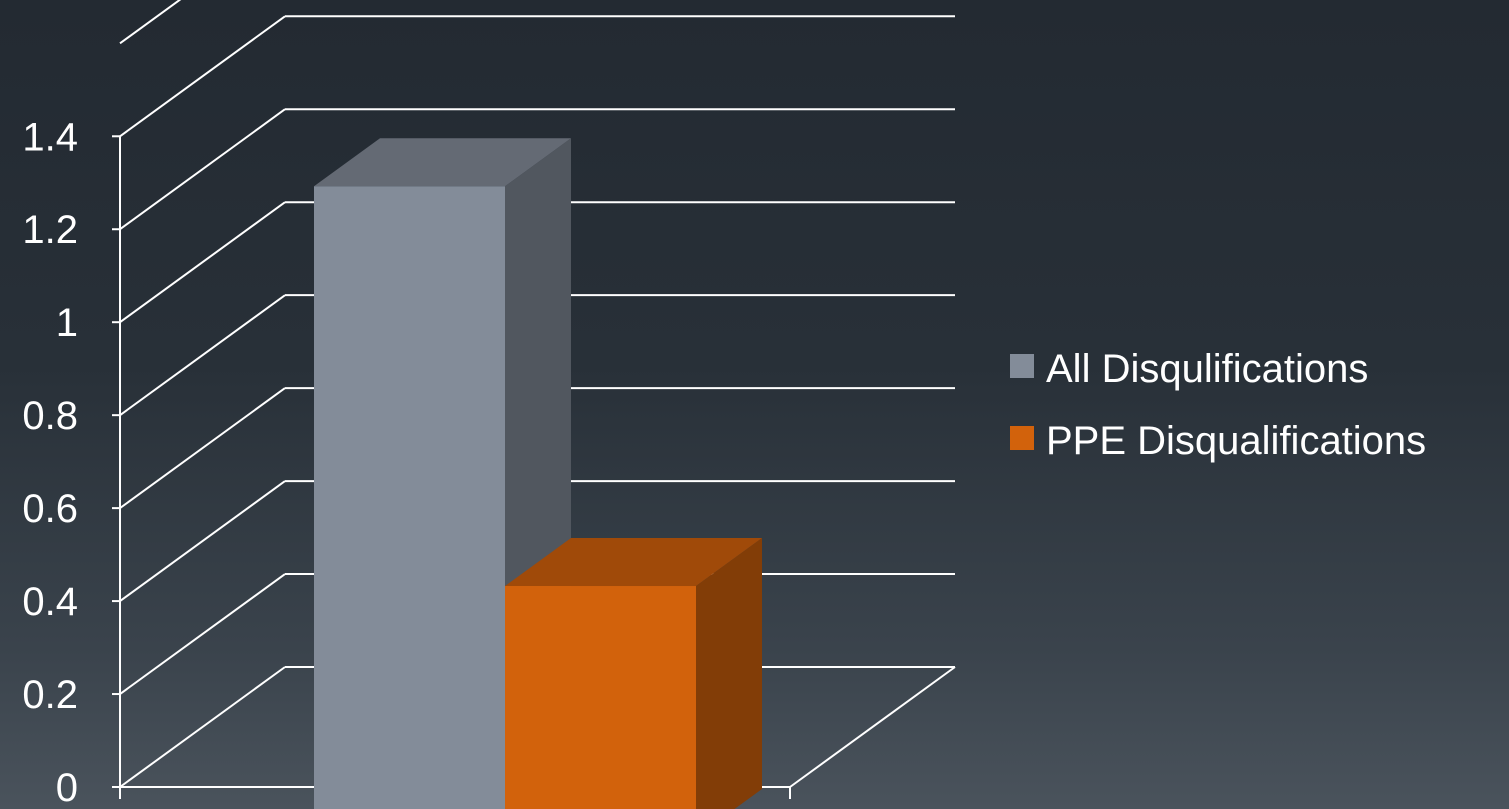 Image resolution: width=1509 pixels, height=809 pixels. I want to click on floor-right-edge, so click(872, 727).